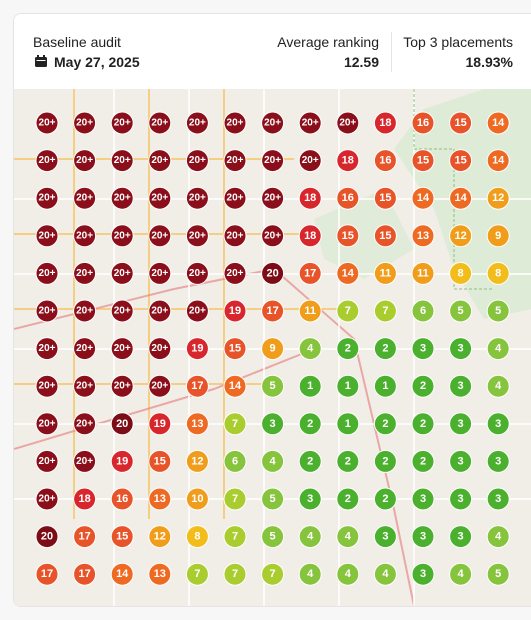  Describe the element at coordinates (423, 311) in the screenshot. I see `rank-marker: 6` at that location.